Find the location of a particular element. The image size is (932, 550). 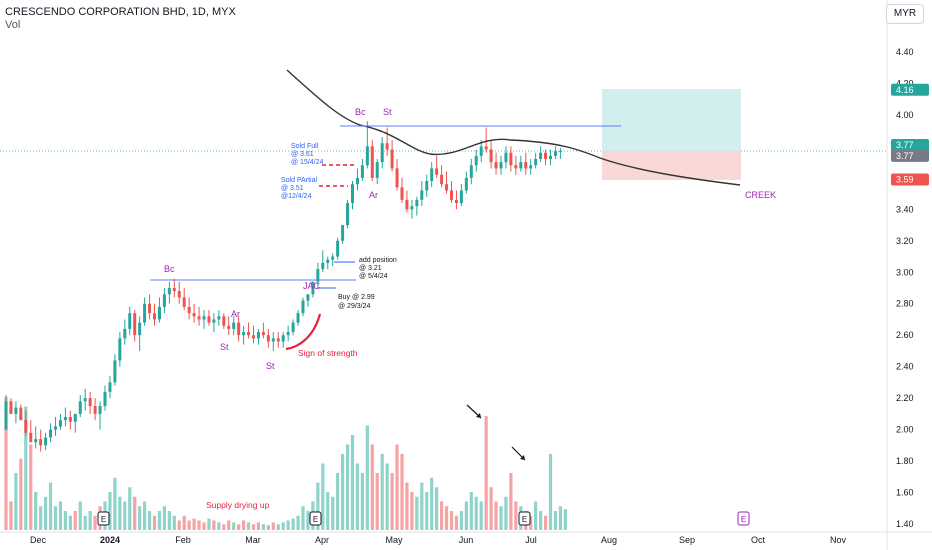

price-tick-label: 4.00 is located at coordinates (905, 115).